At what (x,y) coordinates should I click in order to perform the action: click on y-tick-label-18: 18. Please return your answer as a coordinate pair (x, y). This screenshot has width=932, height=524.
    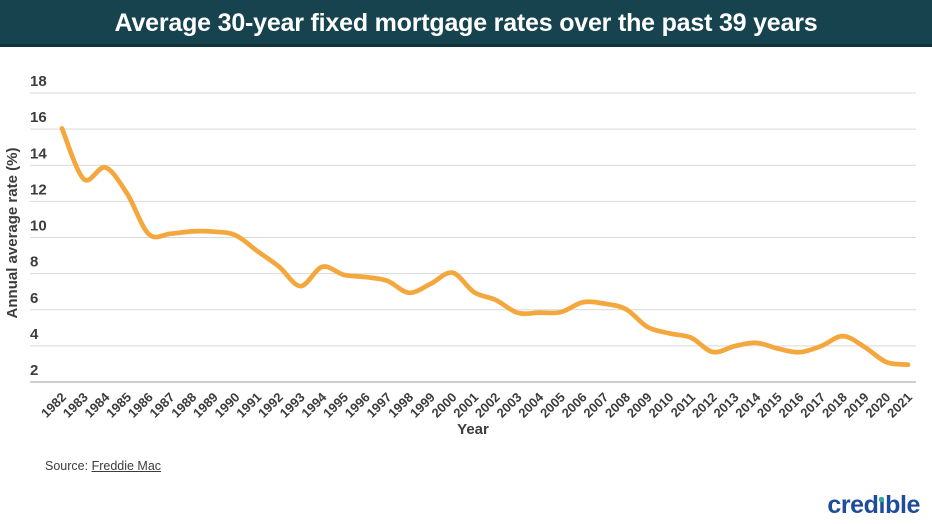
    Looking at the image, I should click on (38, 81).